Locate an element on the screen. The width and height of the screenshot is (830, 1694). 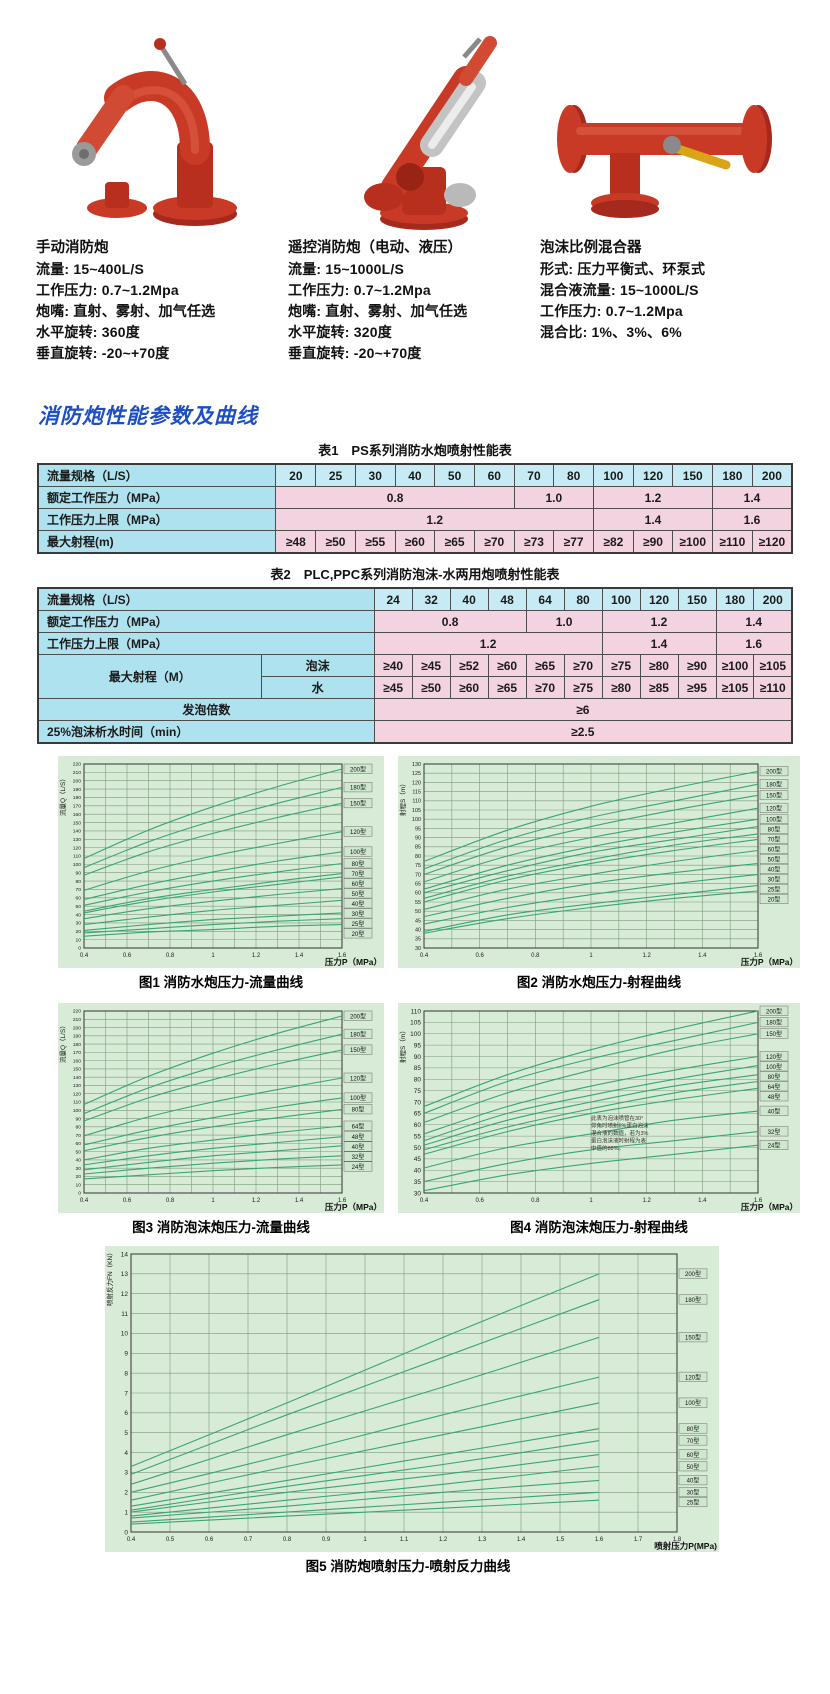
svg-text: 65 is located at coordinates (418, 885).